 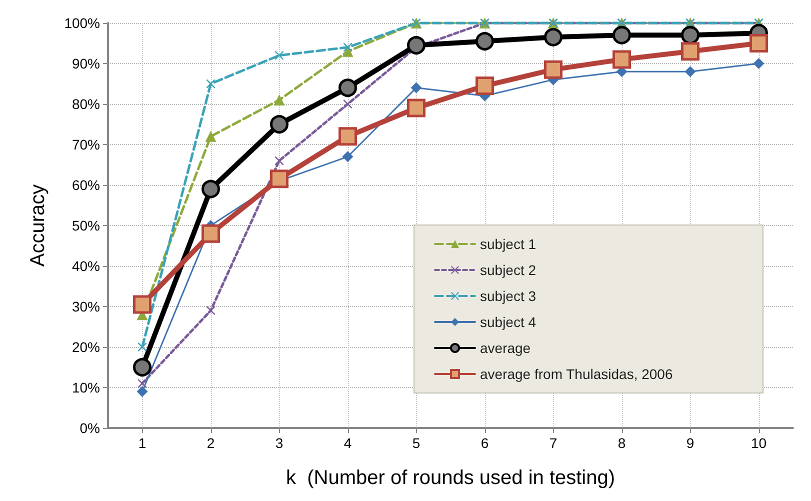 I want to click on x-tick-label: 8, so click(x=622, y=443).